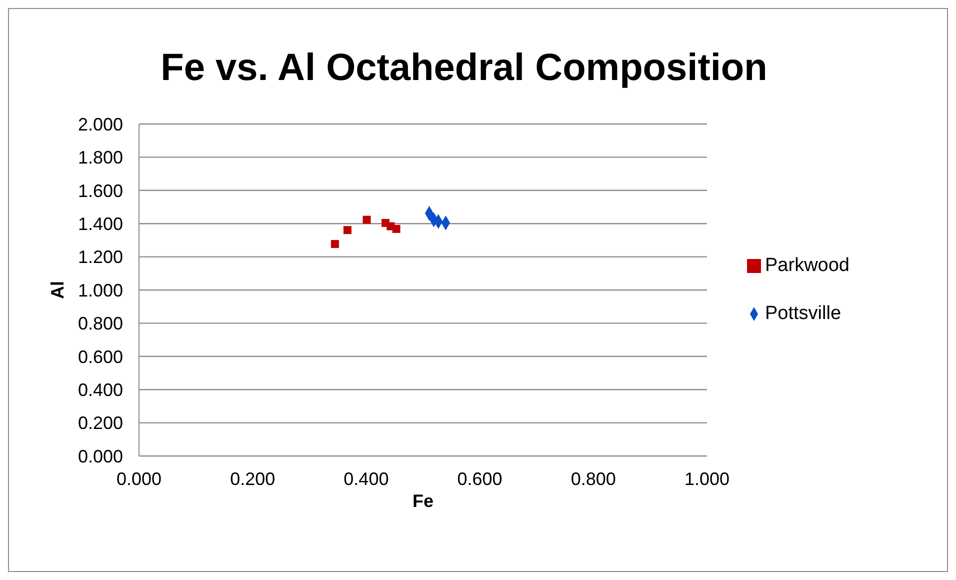 Image resolution: width=956 pixels, height=580 pixels. Describe the element at coordinates (464, 68) in the screenshot. I see `chart-title: Fe vs. Al Octahedral Composition` at that location.